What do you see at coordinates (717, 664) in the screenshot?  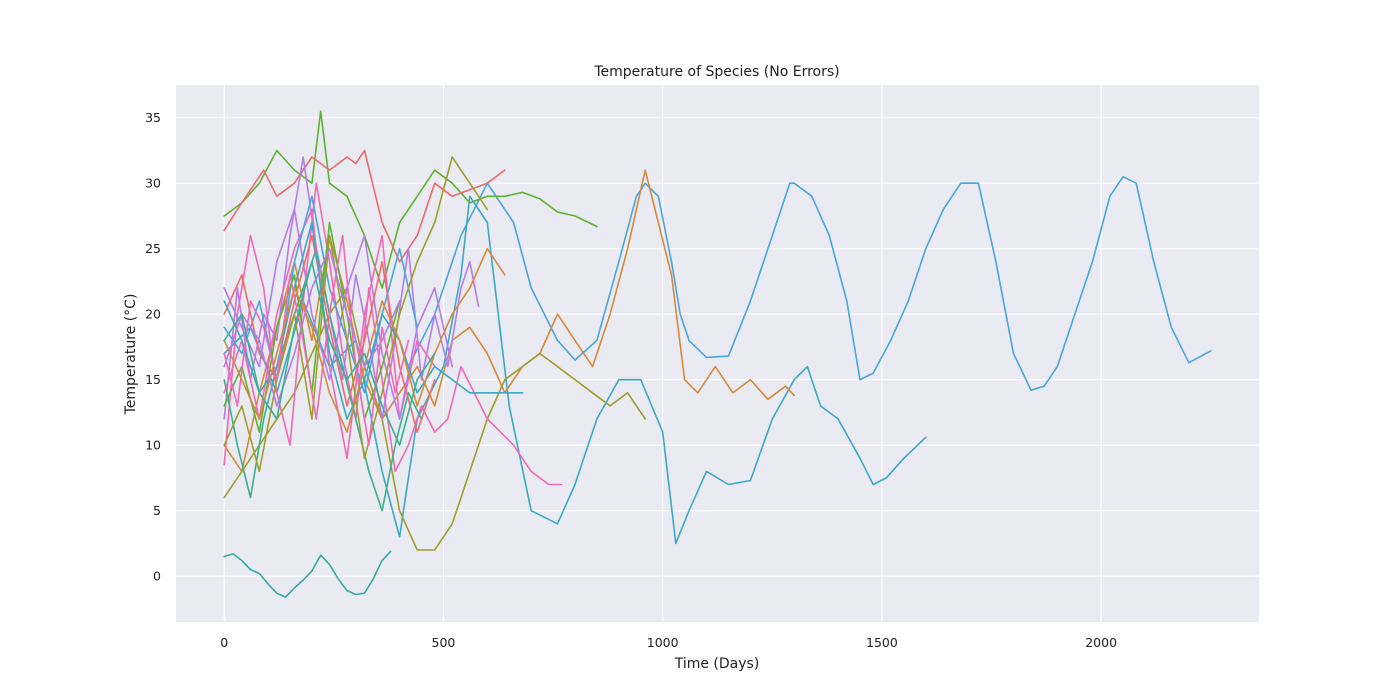 I see `x-axis-label: Time (Days)` at bounding box center [717, 664].